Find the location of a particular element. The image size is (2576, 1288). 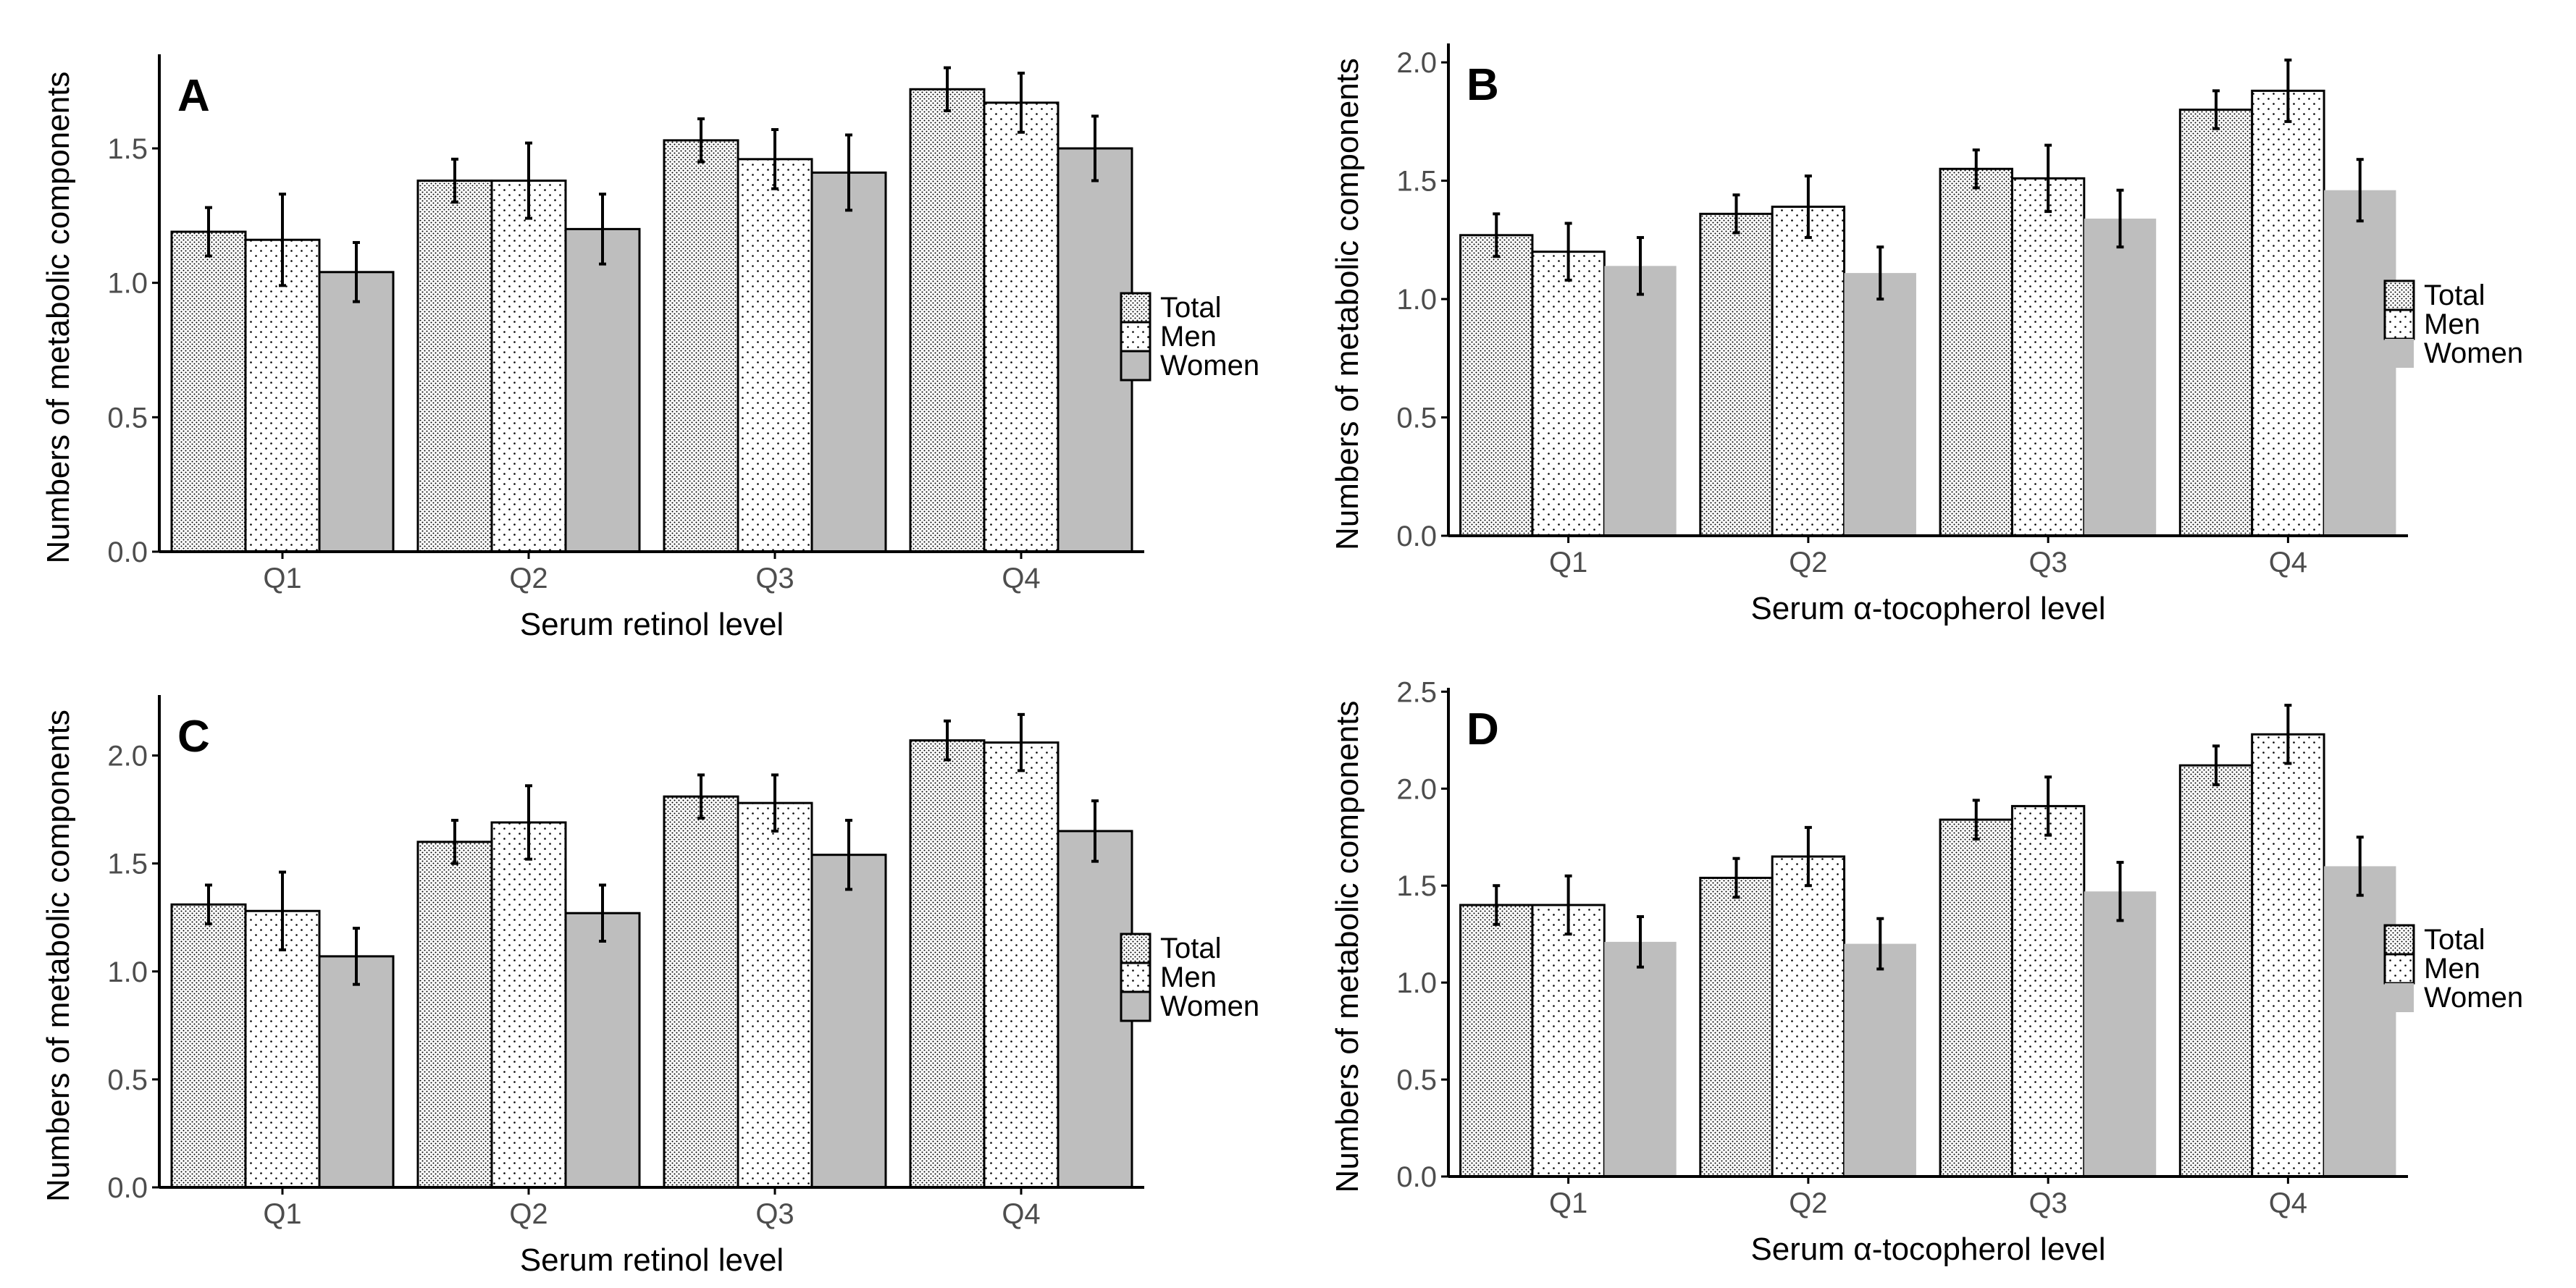

panel-label: A is located at coordinates (193, 96).